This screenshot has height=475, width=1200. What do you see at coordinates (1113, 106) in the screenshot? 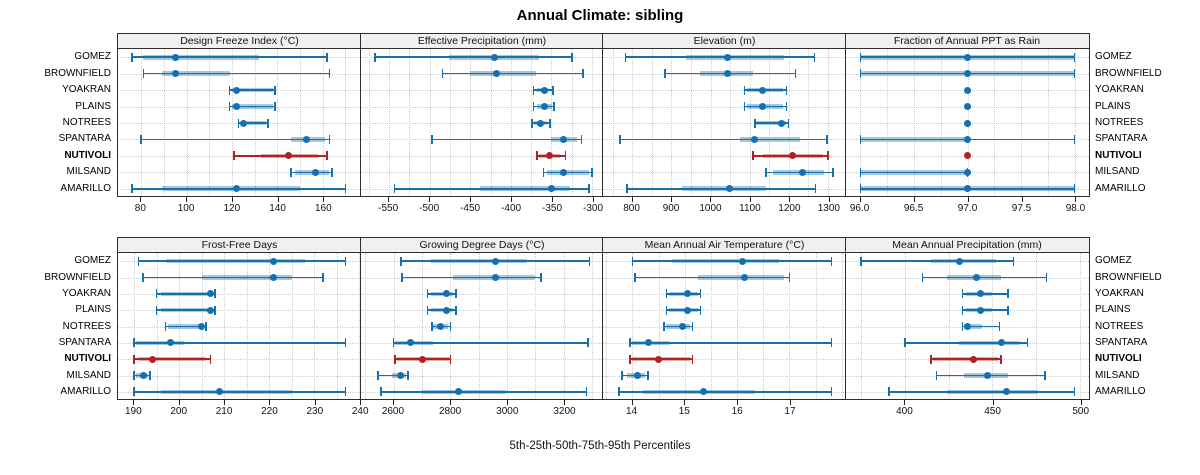
I see `site-label-right: PLAINS` at bounding box center [1113, 106].